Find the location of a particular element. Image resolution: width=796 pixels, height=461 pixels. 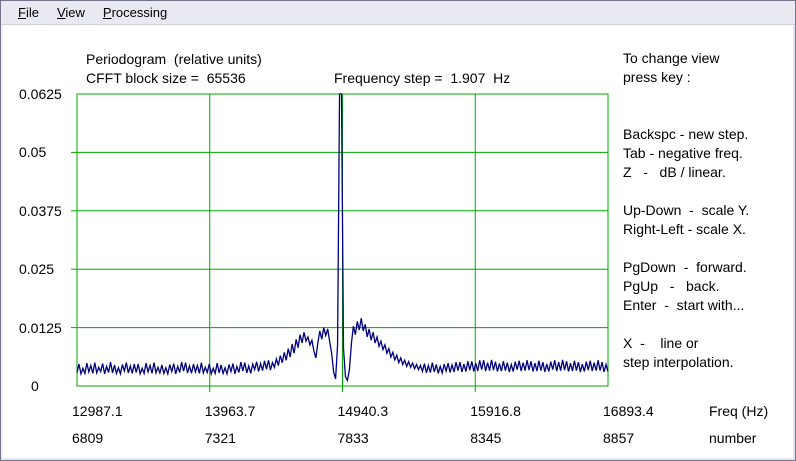

help-line: Tab - negative freq. is located at coordinates (683, 153).